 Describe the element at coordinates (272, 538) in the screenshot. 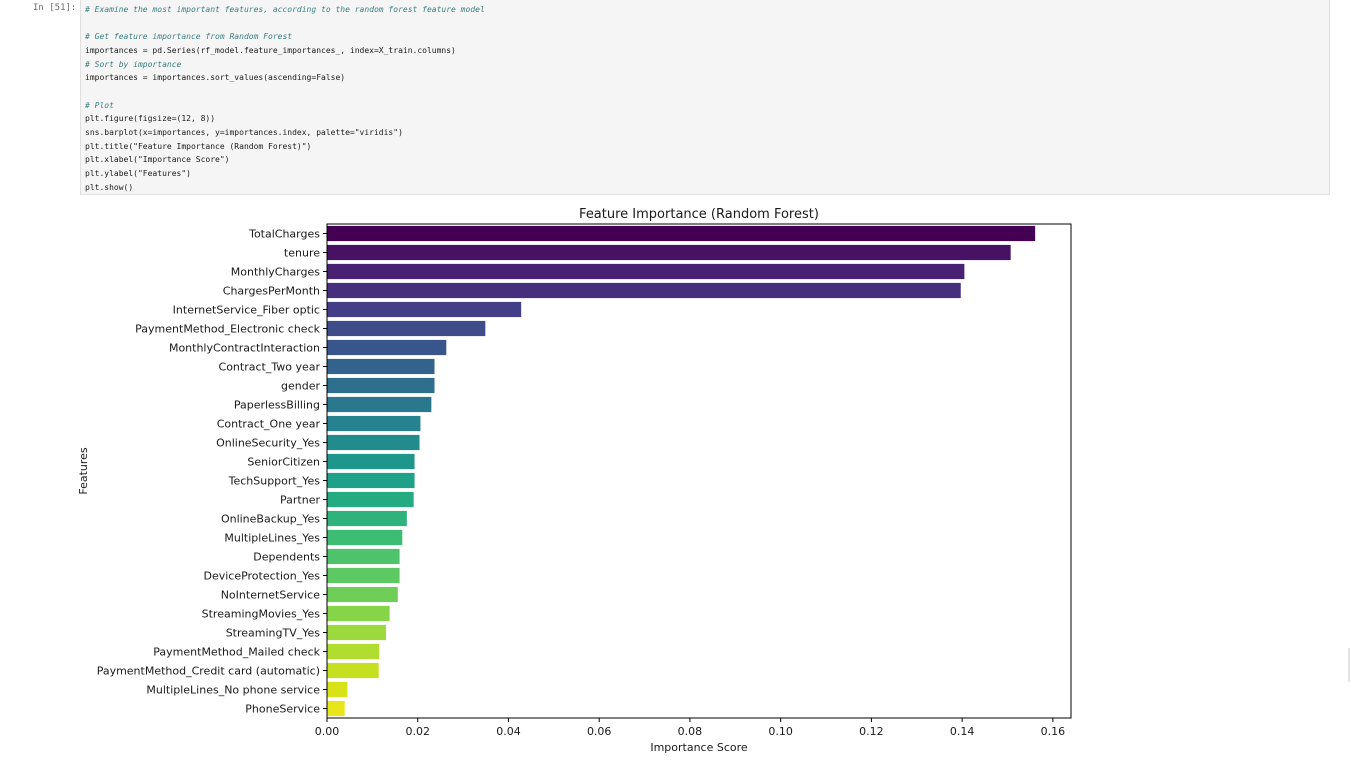

I see `y-tick-label: MultipleLines_Yes` at that location.